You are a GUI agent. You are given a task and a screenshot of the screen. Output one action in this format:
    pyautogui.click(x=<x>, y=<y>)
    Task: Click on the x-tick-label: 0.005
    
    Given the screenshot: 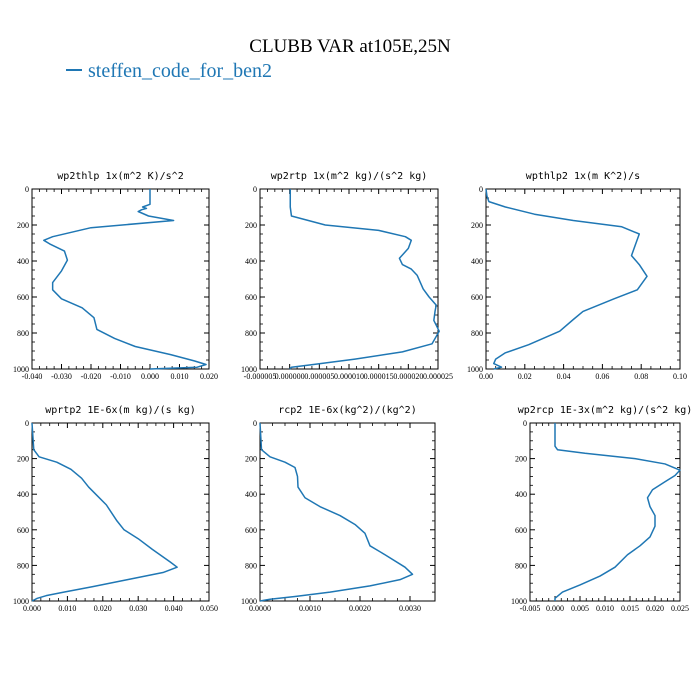 What is the action you would take?
    pyautogui.click(x=580, y=608)
    